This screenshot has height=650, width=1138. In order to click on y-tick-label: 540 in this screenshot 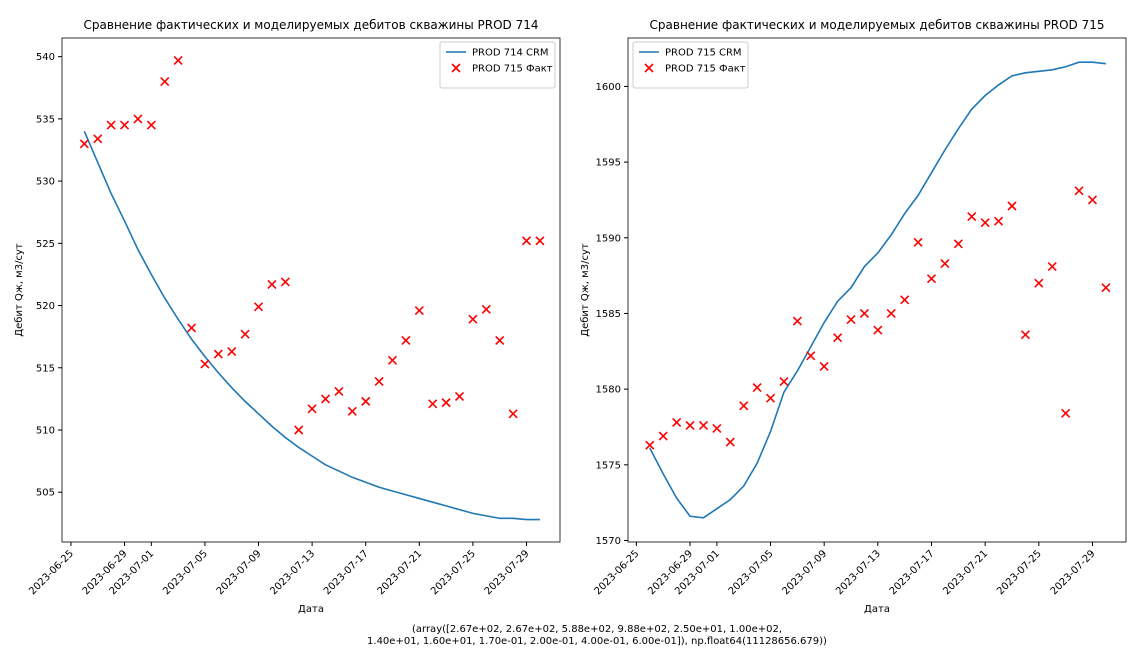, I will do `click(45, 57)`.